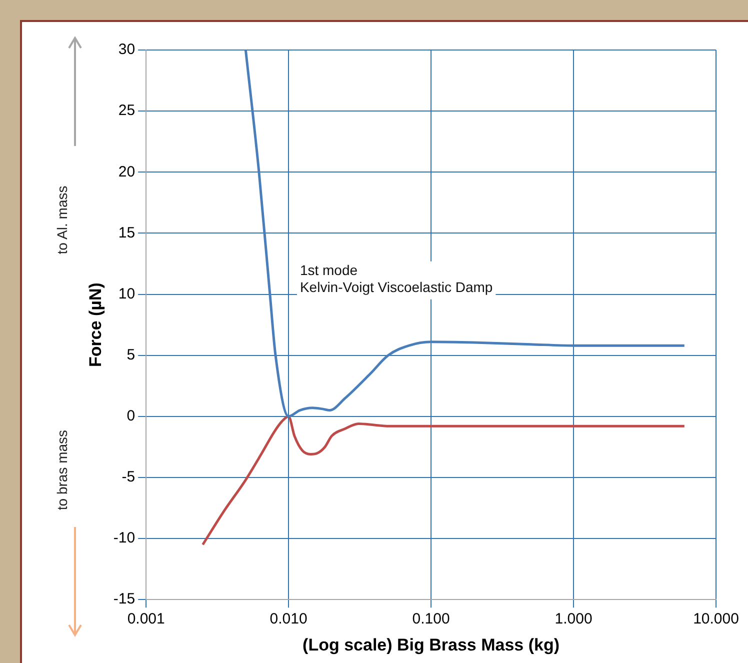 This screenshot has width=748, height=663. I want to click on annotation: 1st mode Kelvin-Voigt Viscoelastic Damp, so click(396, 279).